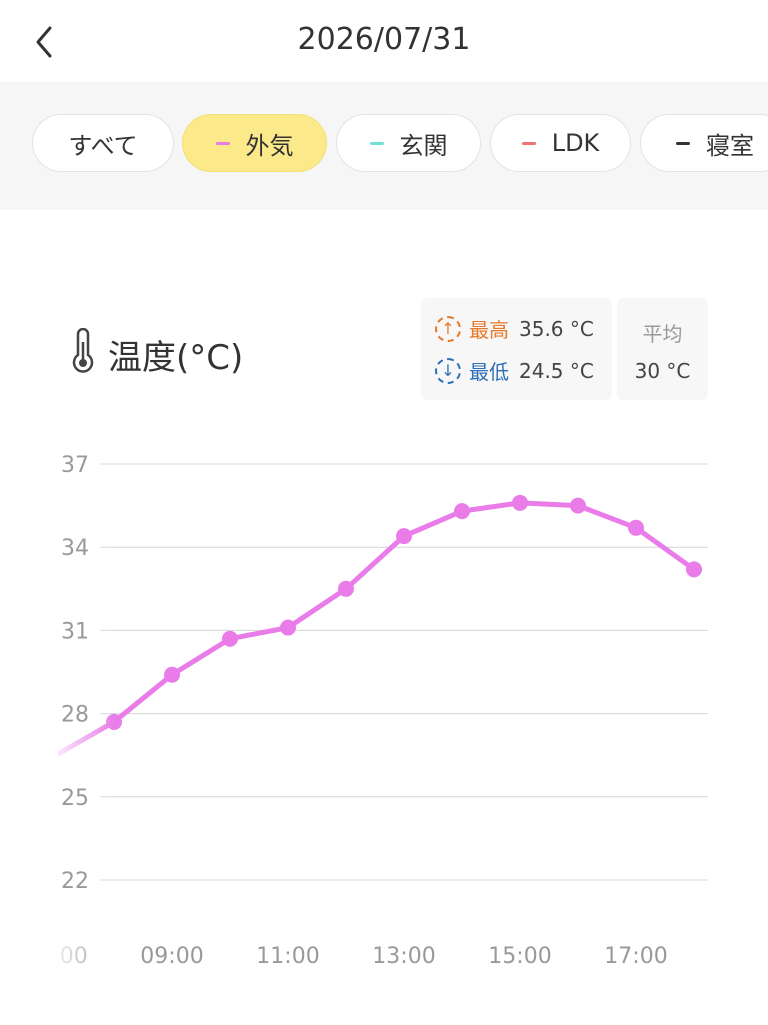 Image resolution: width=768 pixels, height=1025 pixels. What do you see at coordinates (556, 370) in the screenshot?
I see `min-value: 24.5 °C` at bounding box center [556, 370].